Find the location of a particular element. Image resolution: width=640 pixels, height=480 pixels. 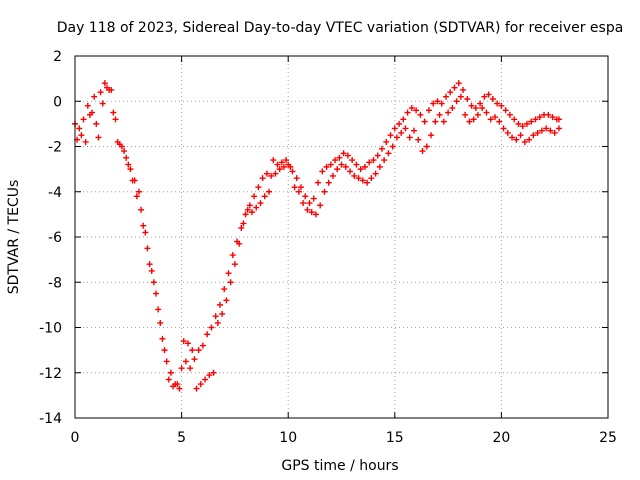

y-tick-label: -10 is located at coordinates (50, 329).